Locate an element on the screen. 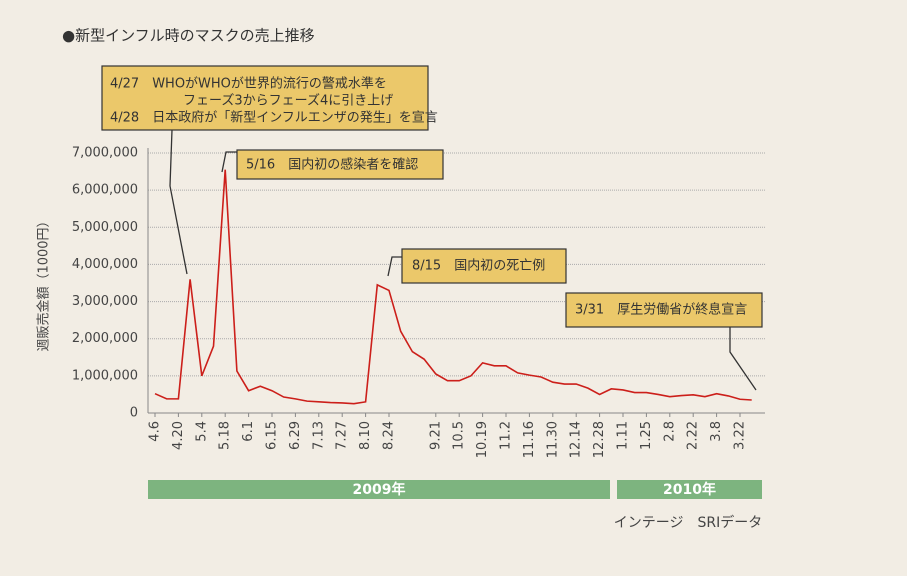  x-tick-label: 10.19 is located at coordinates (482, 439).